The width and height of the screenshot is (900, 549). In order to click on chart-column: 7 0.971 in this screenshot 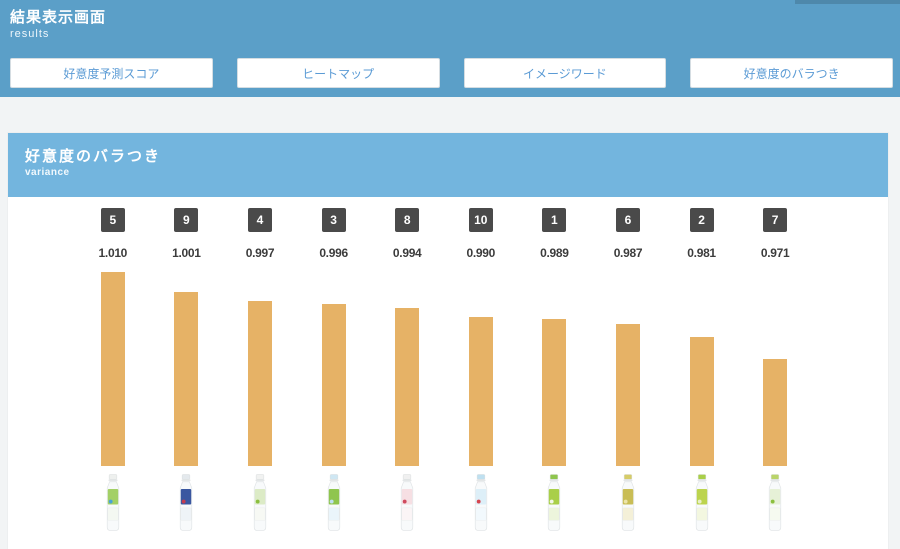, I will do `click(775, 370)`.